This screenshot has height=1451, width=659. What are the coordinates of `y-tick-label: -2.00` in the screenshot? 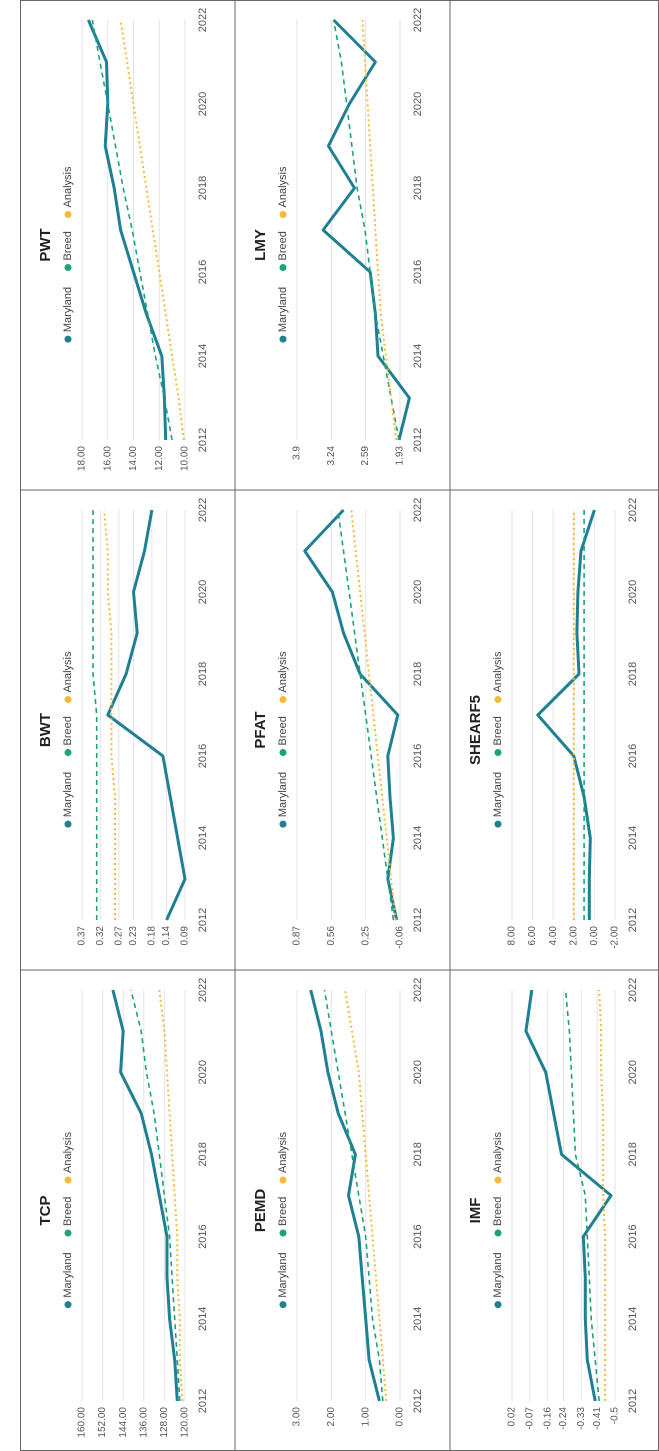 It's located at (615, 937).